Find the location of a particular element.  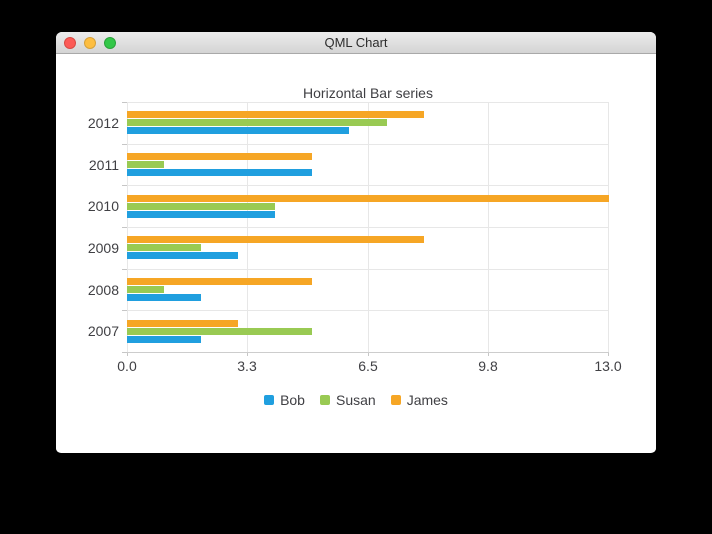

bar-james-2010 is located at coordinates (368, 198).